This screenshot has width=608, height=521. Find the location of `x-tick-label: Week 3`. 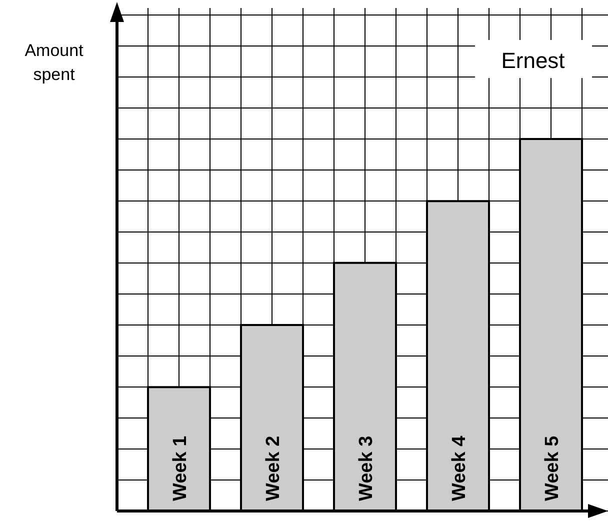

x-tick-label: Week 3 is located at coordinates (366, 468).